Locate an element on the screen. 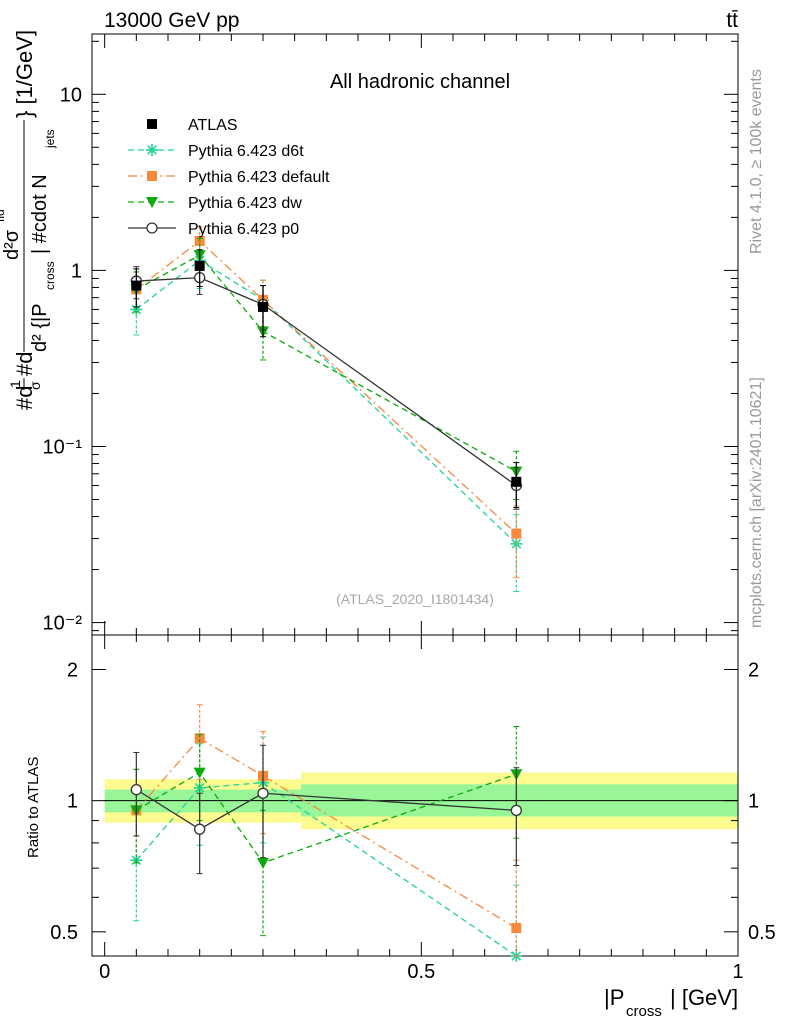  series-pythia-6-423-dw-line is located at coordinates (326, 363).